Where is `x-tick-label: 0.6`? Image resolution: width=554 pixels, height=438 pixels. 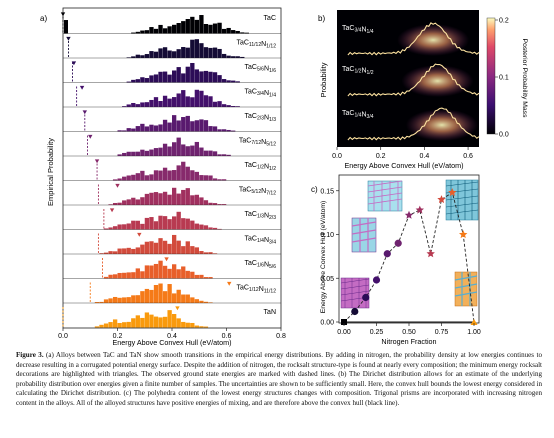 x-tick-label: 0.6 is located at coordinates (468, 156).